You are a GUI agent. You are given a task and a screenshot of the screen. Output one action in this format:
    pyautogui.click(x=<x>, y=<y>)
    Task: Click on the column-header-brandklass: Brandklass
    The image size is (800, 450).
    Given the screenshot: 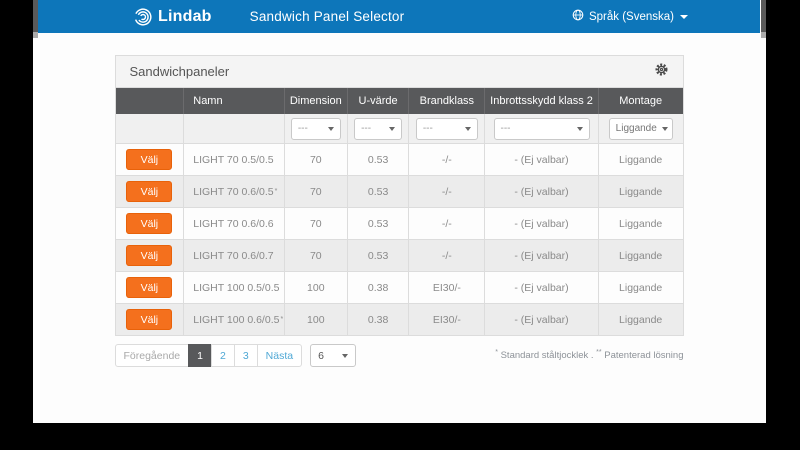 What is the action you would take?
    pyautogui.click(x=447, y=101)
    